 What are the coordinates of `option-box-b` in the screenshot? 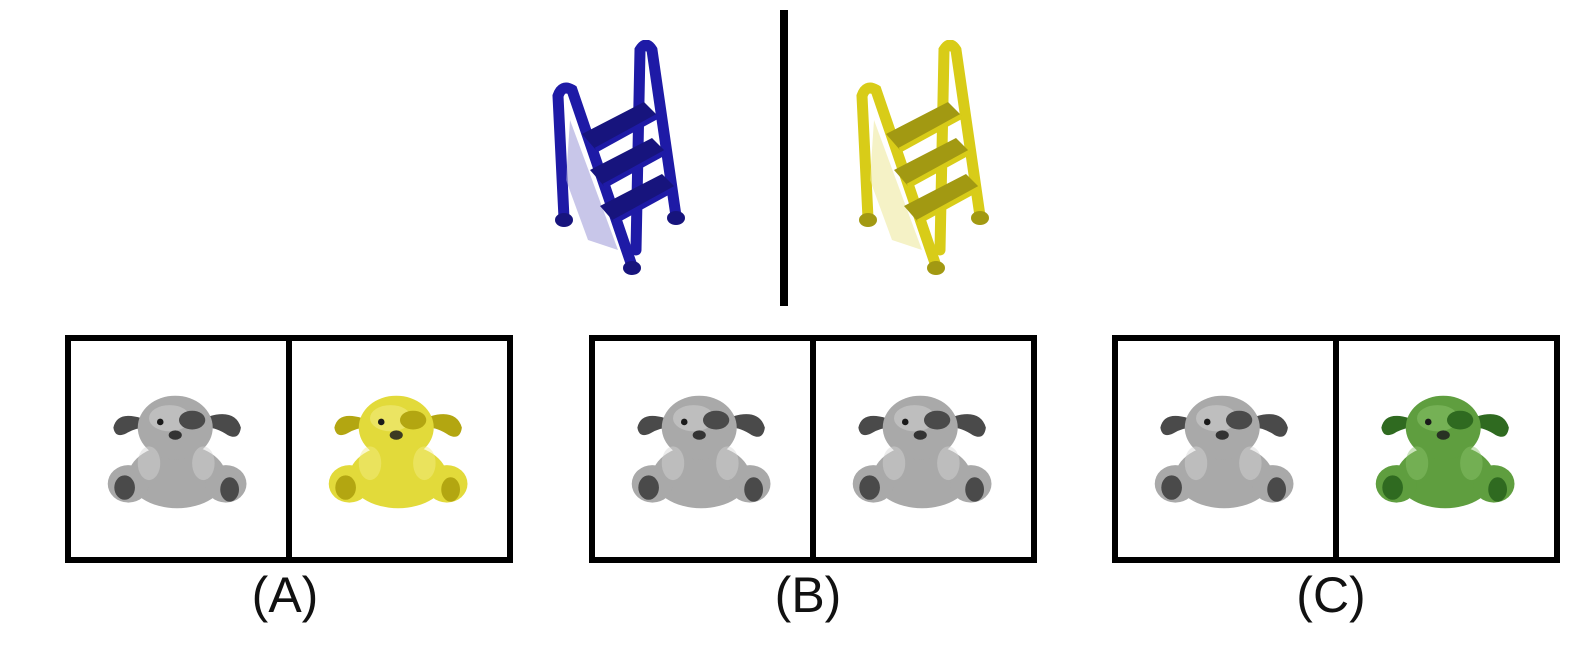 It's located at (813, 449).